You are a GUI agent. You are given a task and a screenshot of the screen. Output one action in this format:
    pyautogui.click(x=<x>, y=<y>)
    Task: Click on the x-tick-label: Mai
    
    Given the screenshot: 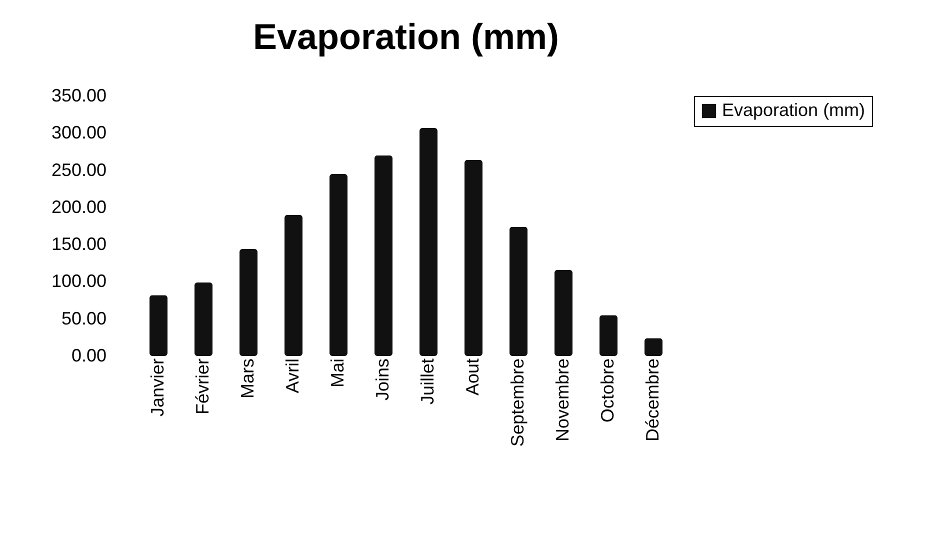 What is the action you would take?
    pyautogui.click(x=338, y=373)
    